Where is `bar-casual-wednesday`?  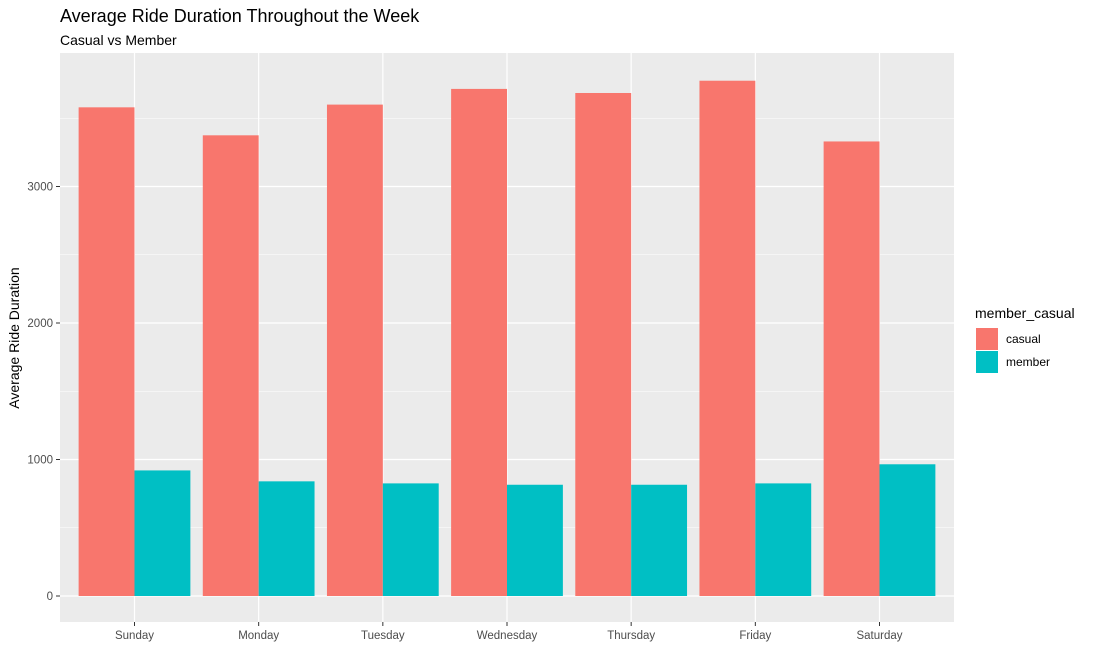
bar-casual-wednesday is located at coordinates (479, 342).